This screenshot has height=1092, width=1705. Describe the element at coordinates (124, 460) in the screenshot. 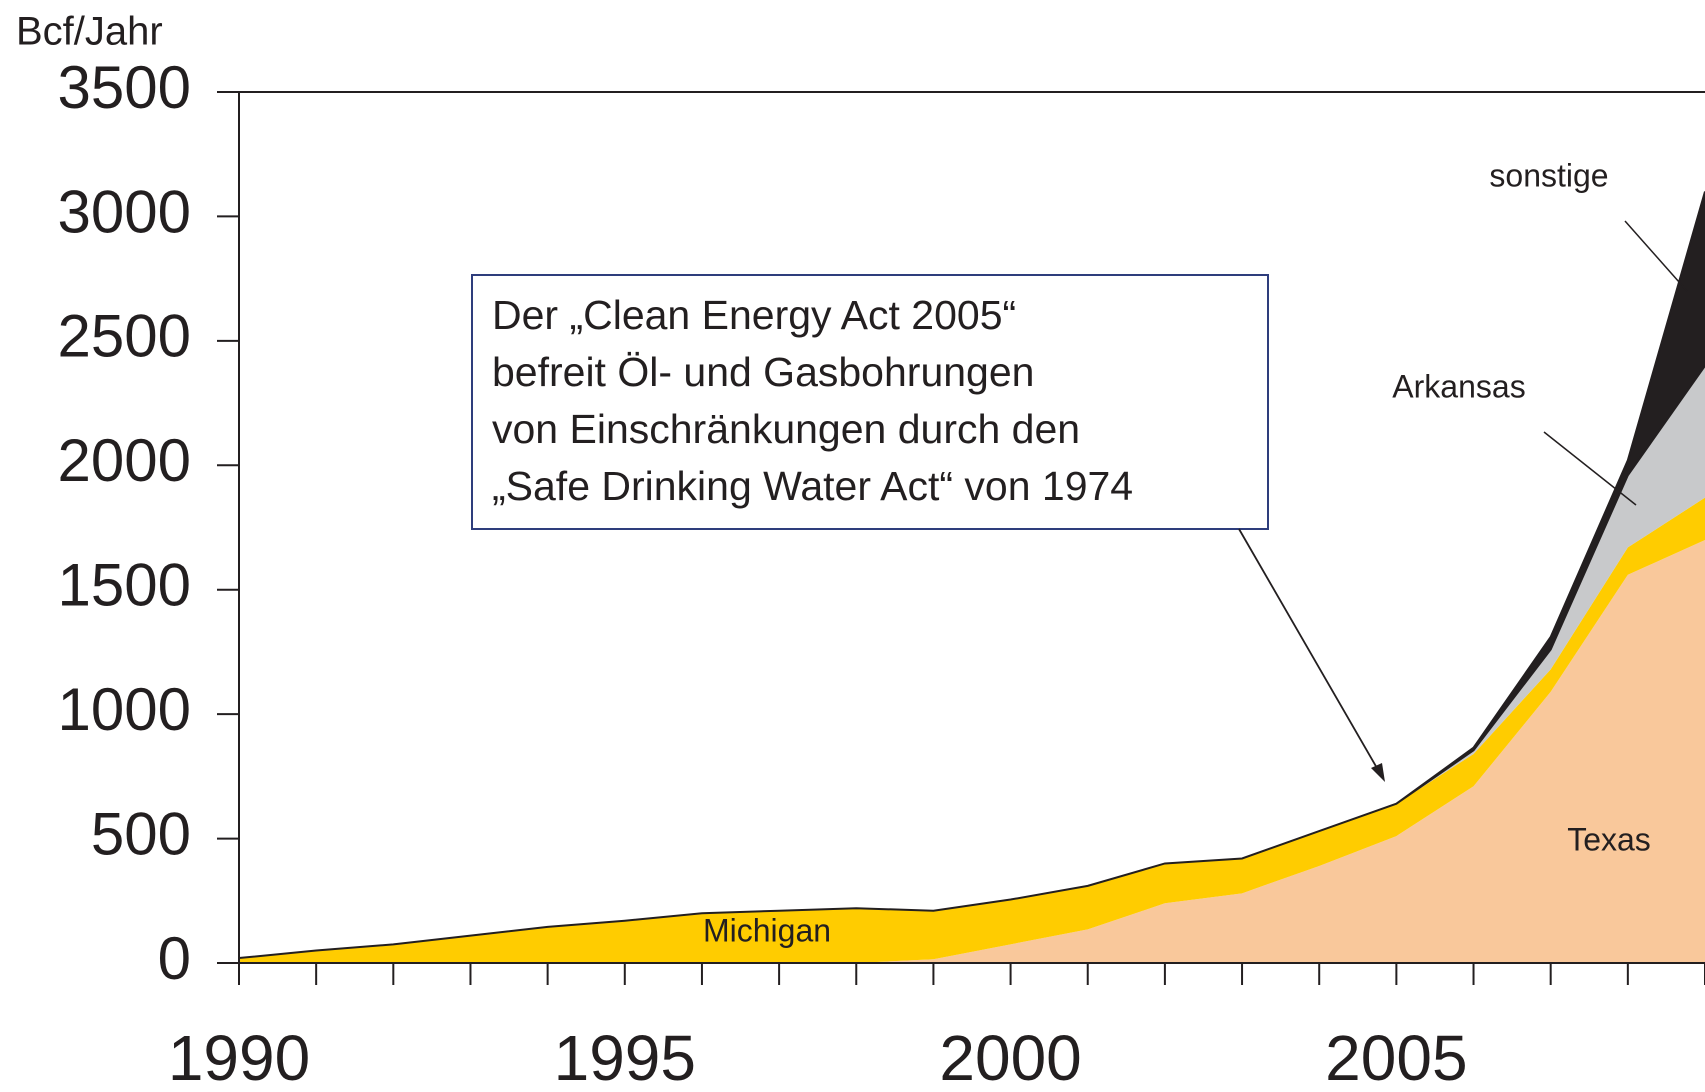

I see `y-tick-label: 2000` at that location.